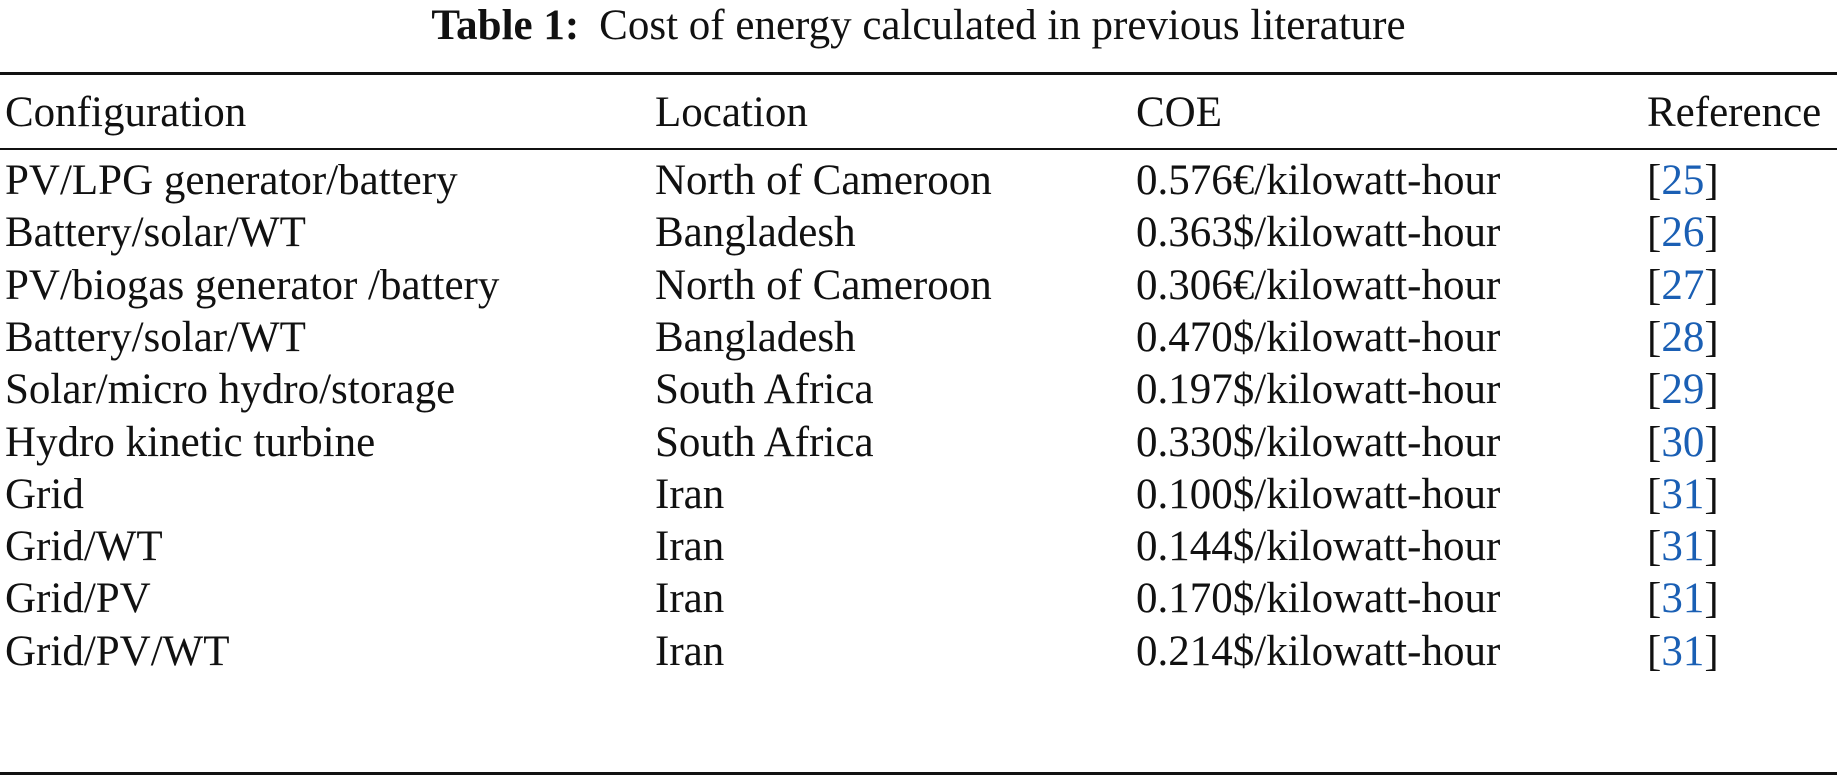  Describe the element at coordinates (44, 494) in the screenshot. I see `cell-configuration: Grid` at that location.